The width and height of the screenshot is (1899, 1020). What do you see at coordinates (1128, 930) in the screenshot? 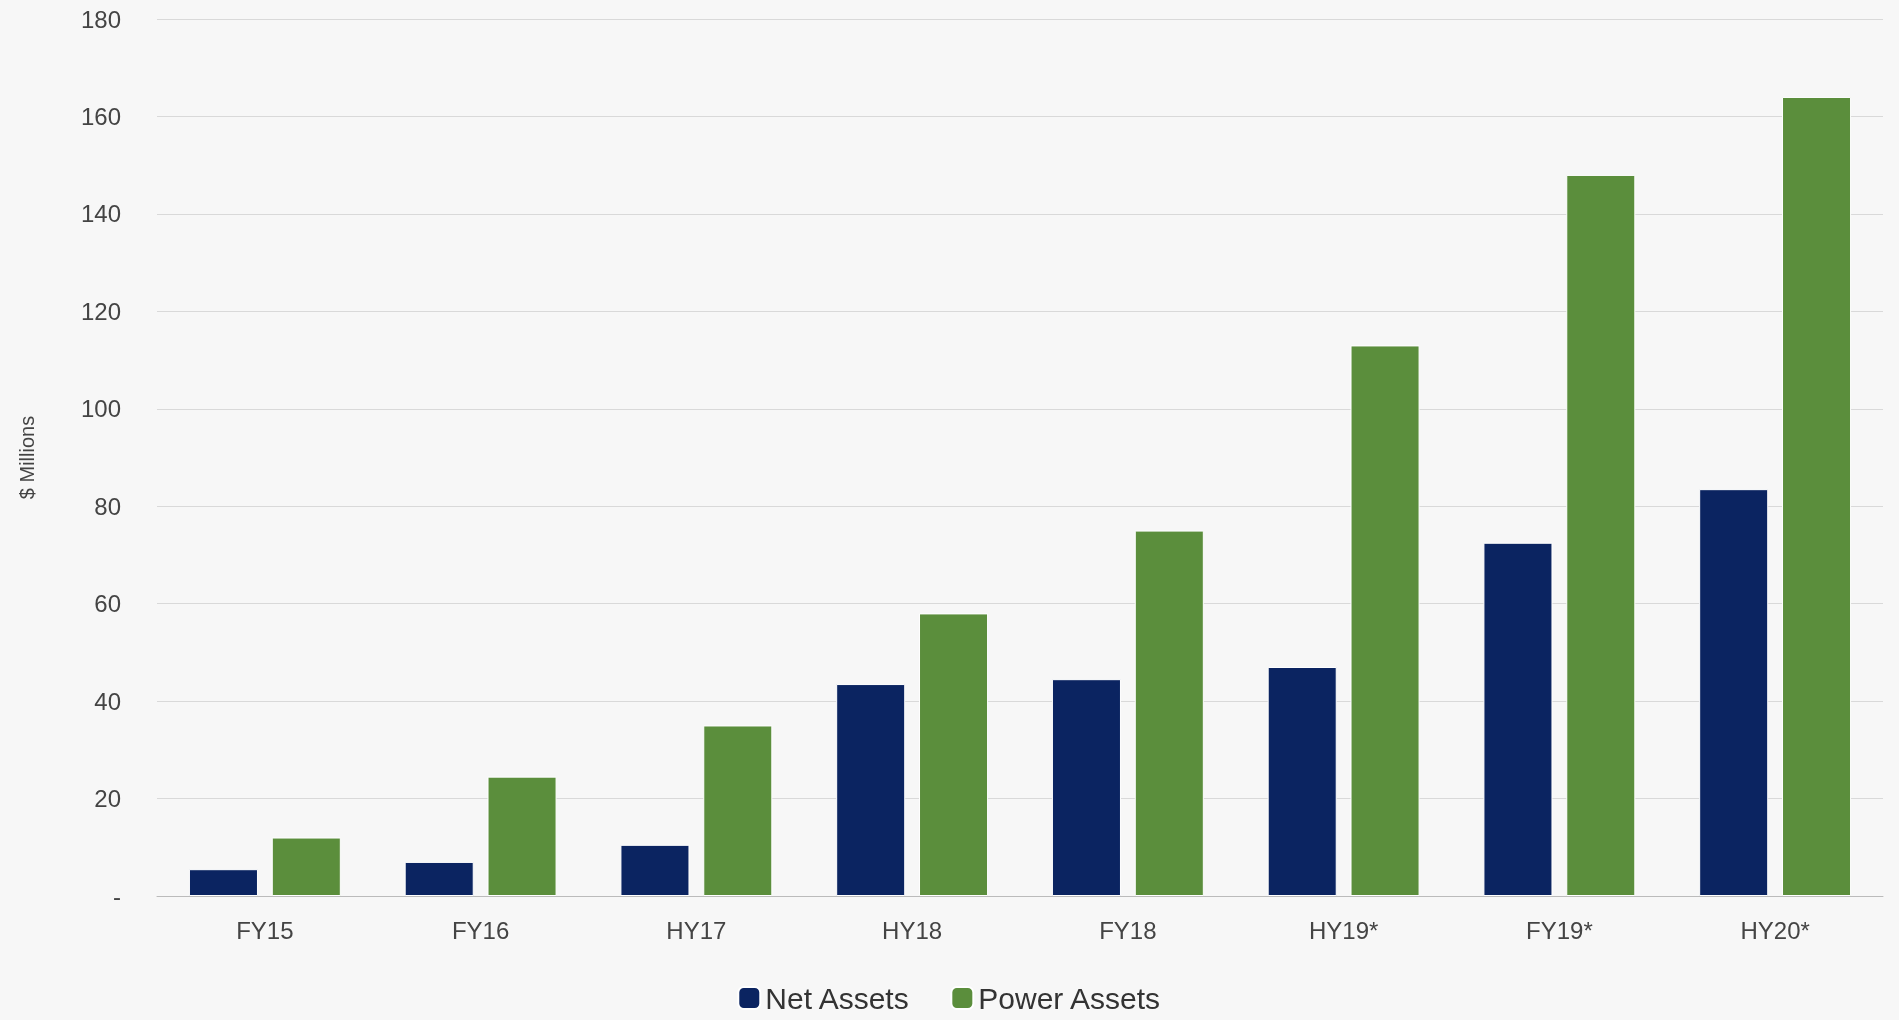
I see `x-tick-label: FY18` at bounding box center [1128, 930].